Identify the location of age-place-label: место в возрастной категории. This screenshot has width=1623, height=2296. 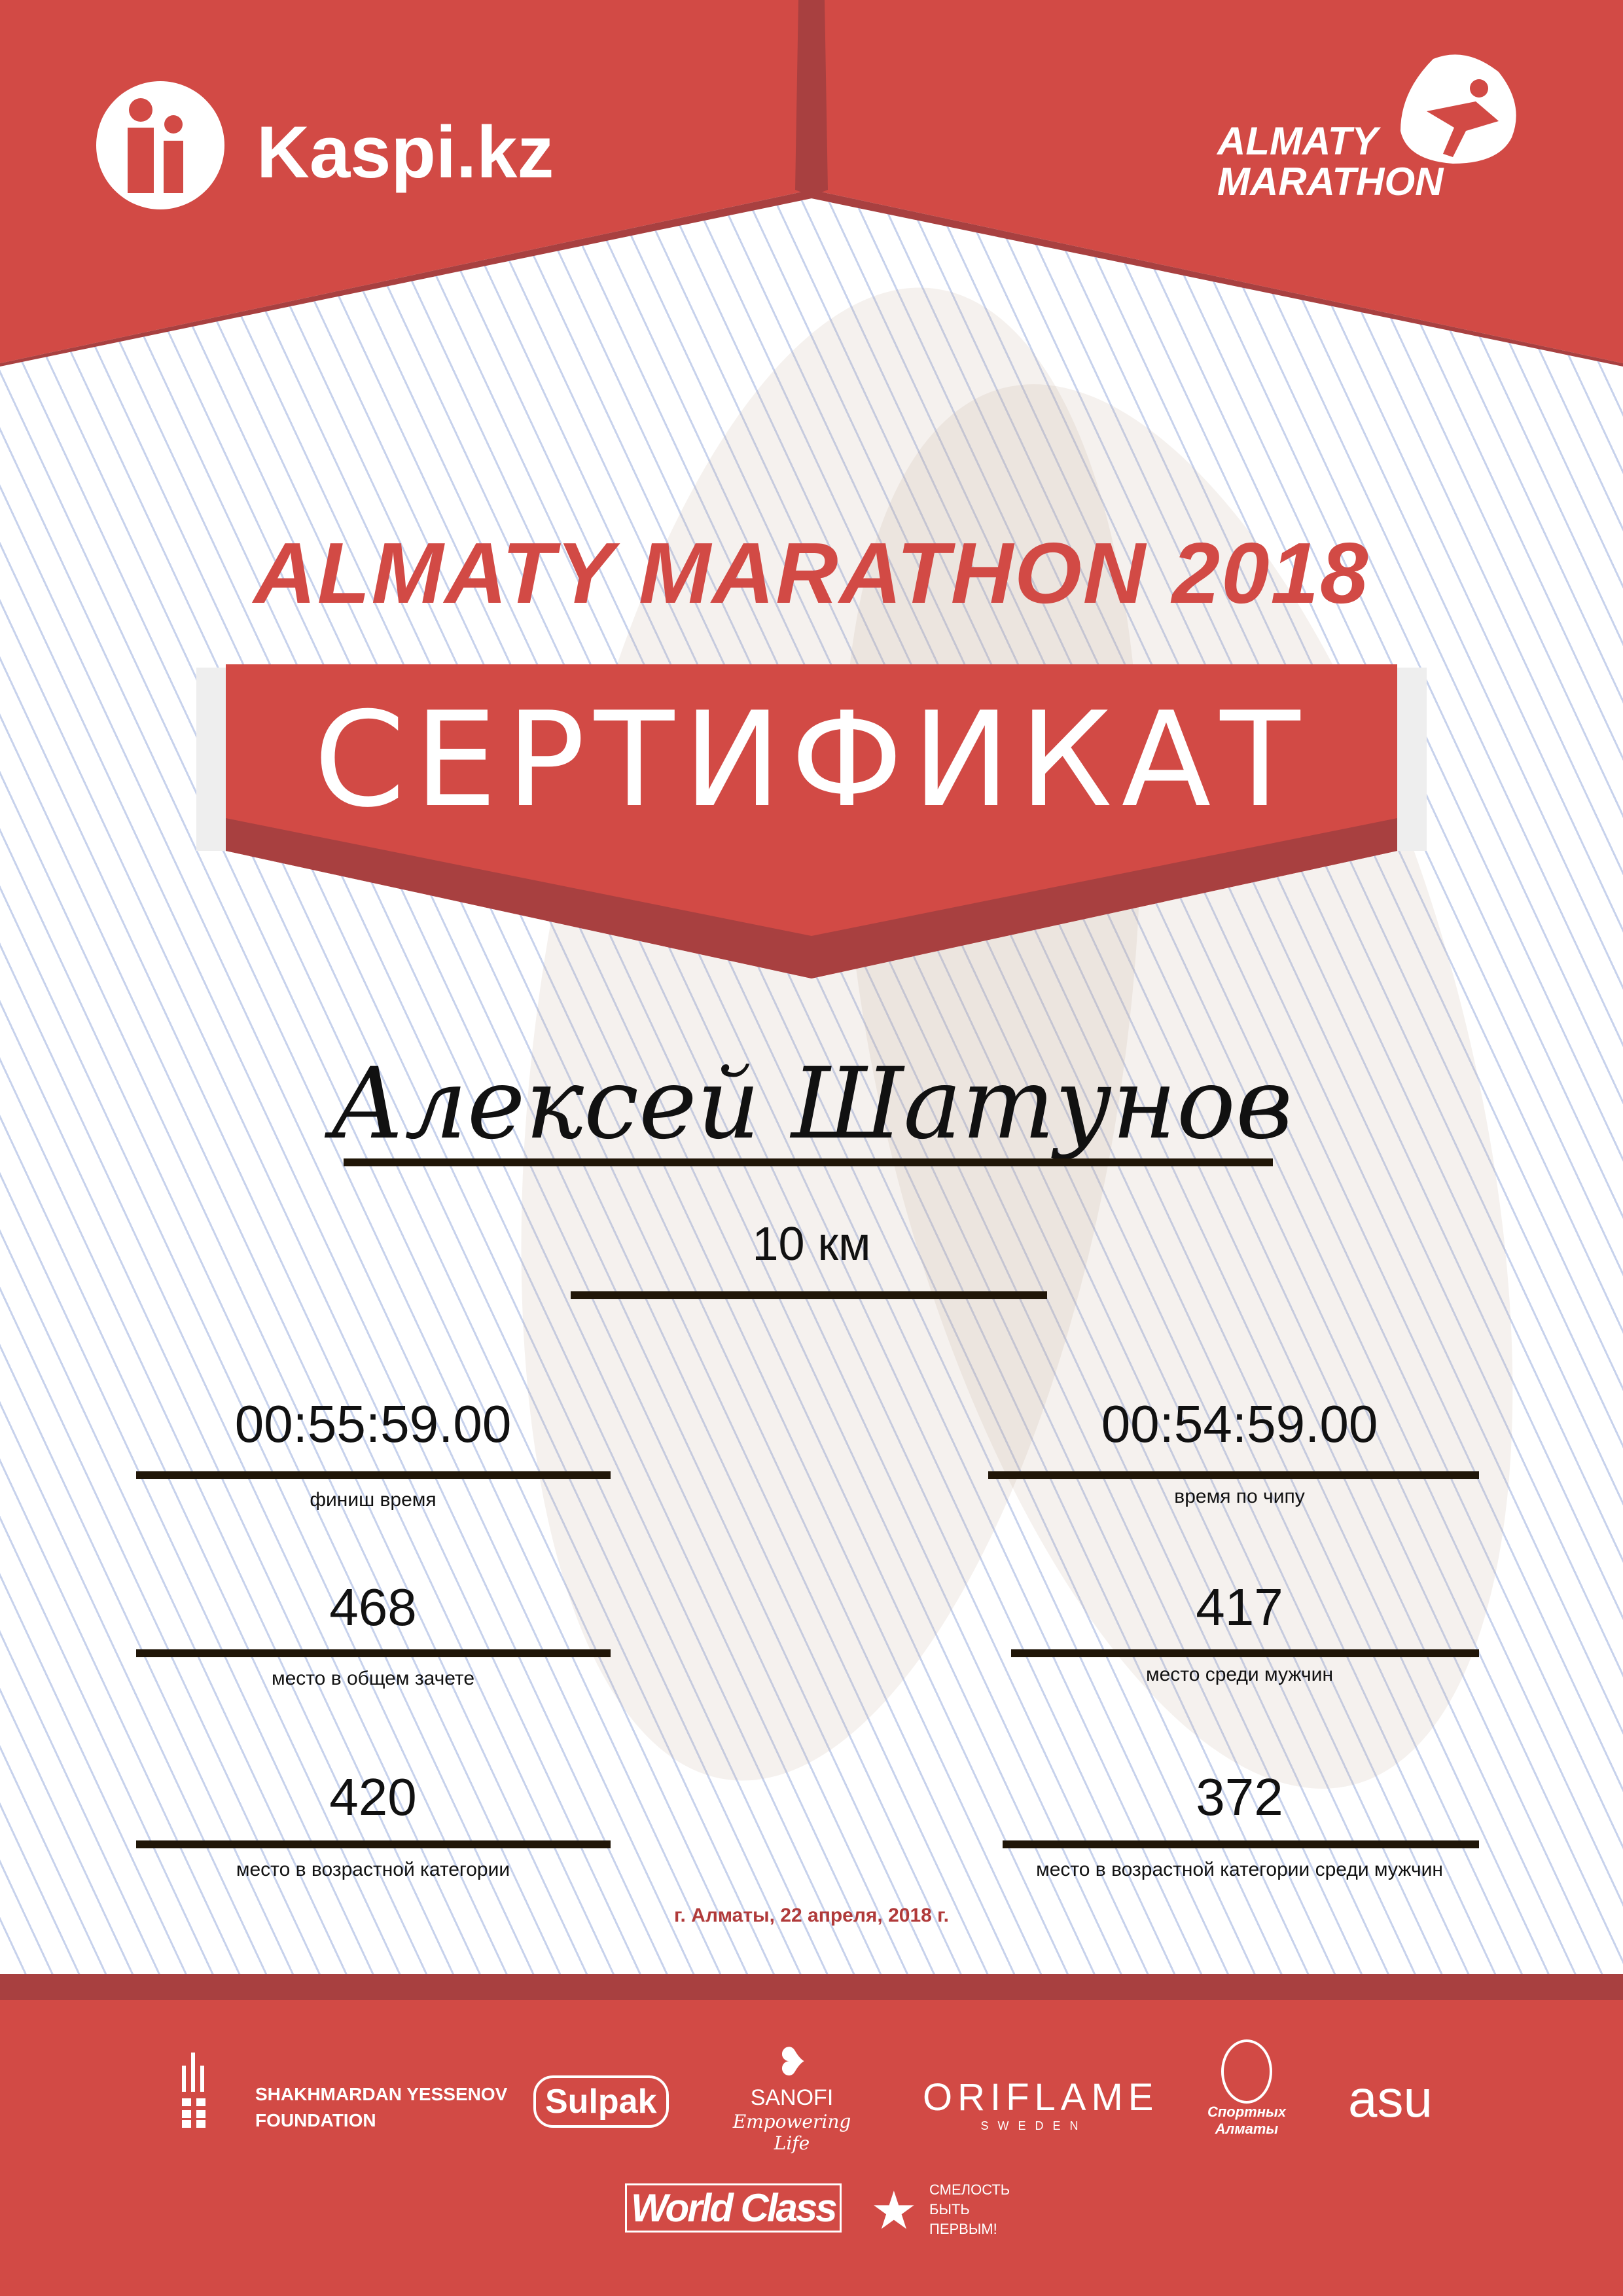
(373, 1869).